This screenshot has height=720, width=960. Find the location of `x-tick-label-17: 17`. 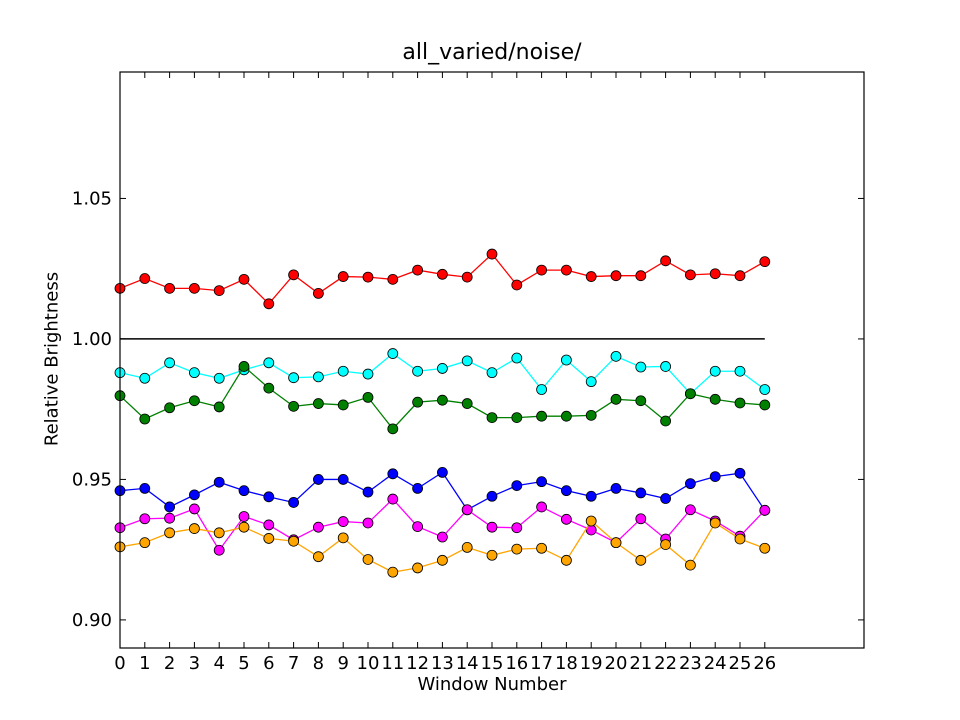

x-tick-label-17: 17 is located at coordinates (541, 663).